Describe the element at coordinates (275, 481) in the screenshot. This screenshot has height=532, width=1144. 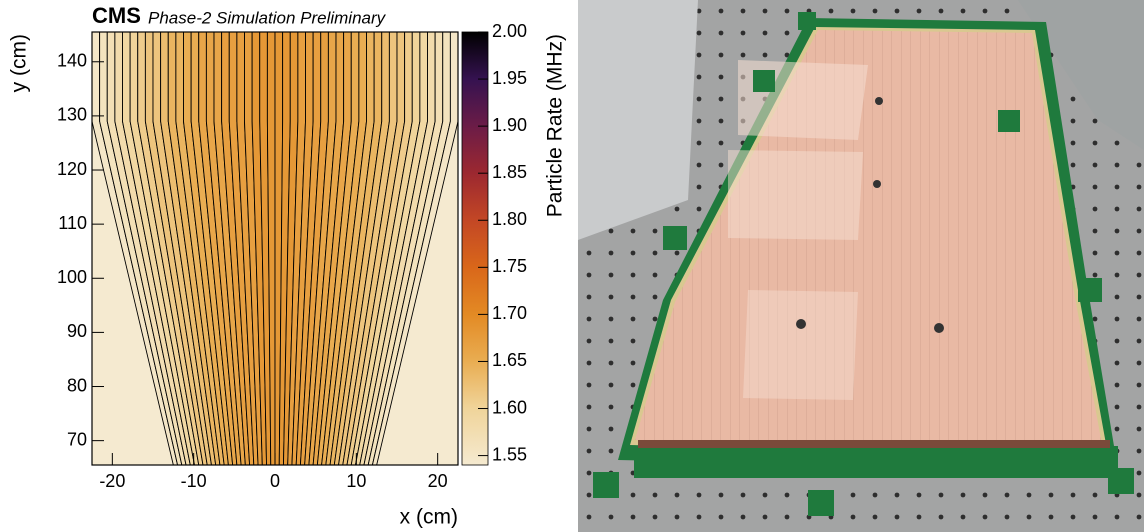
I see `x-tick-label: 0` at that location.